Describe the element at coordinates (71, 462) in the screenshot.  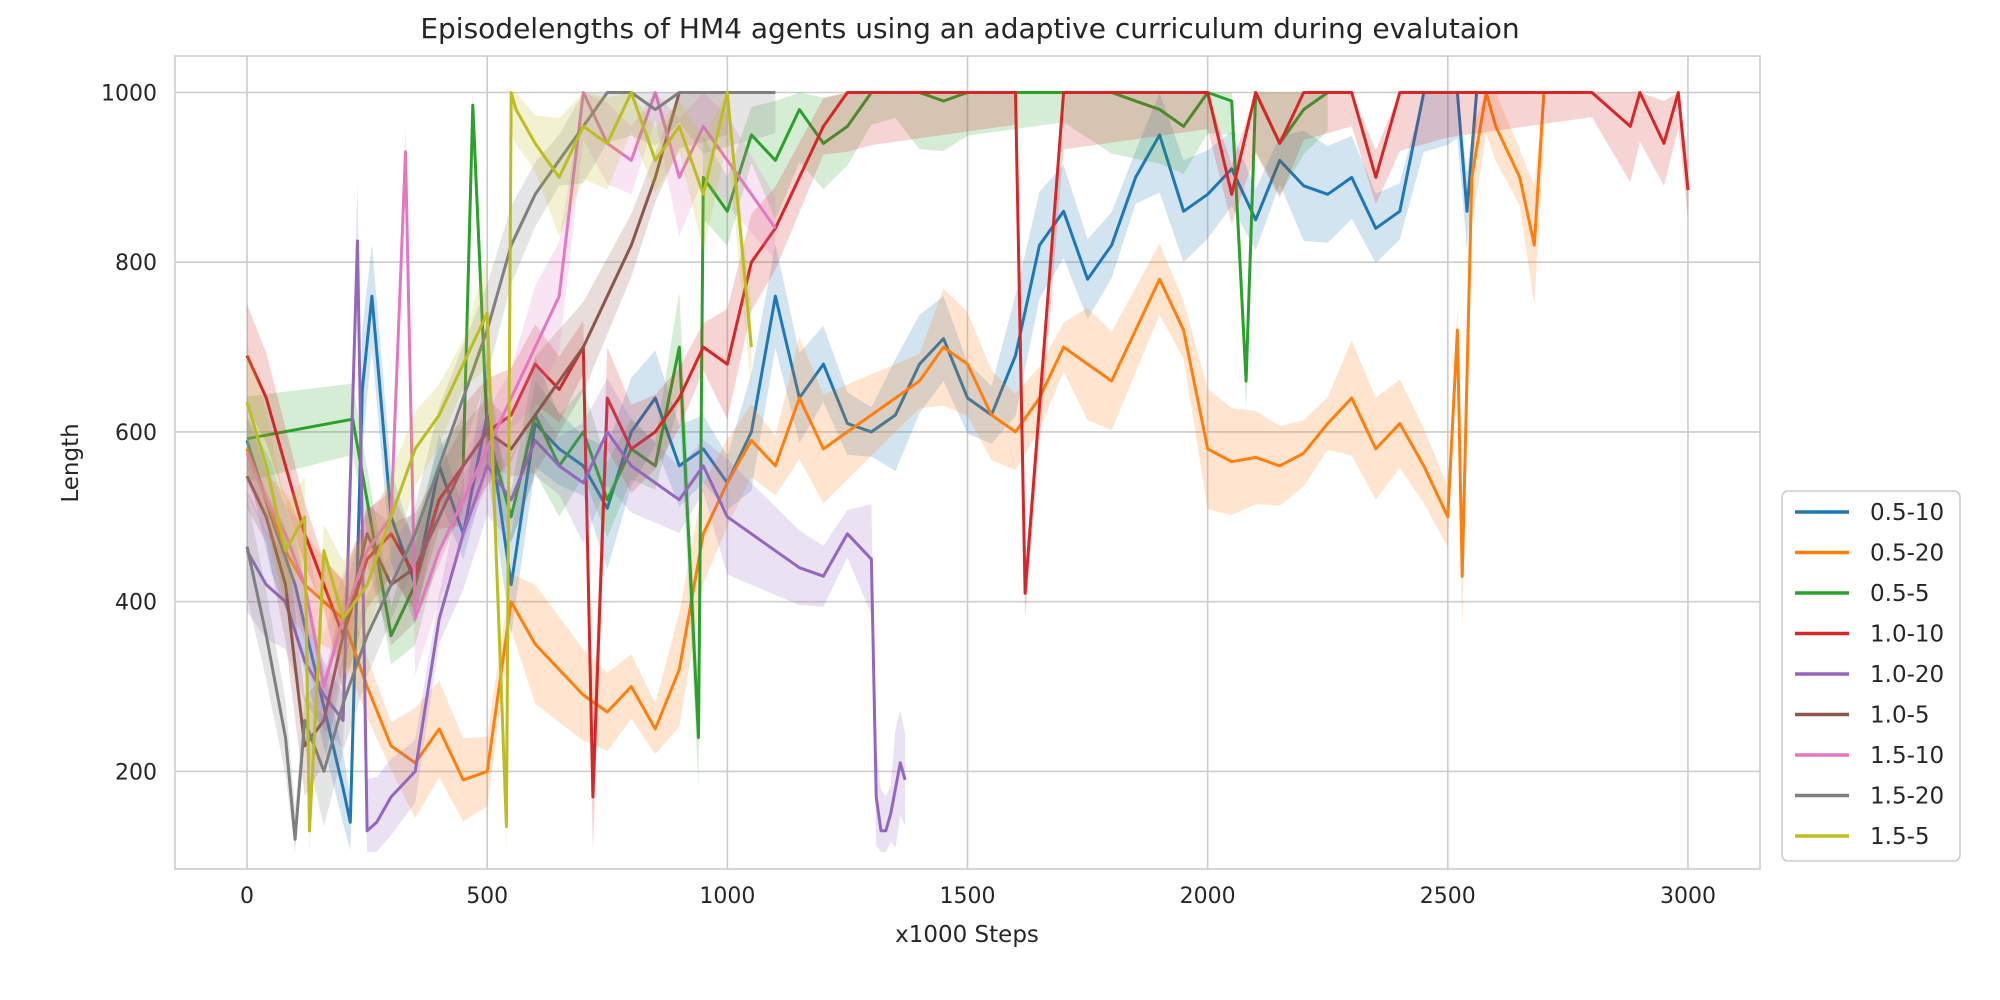
I see `y-axis-label: Length` at that location.